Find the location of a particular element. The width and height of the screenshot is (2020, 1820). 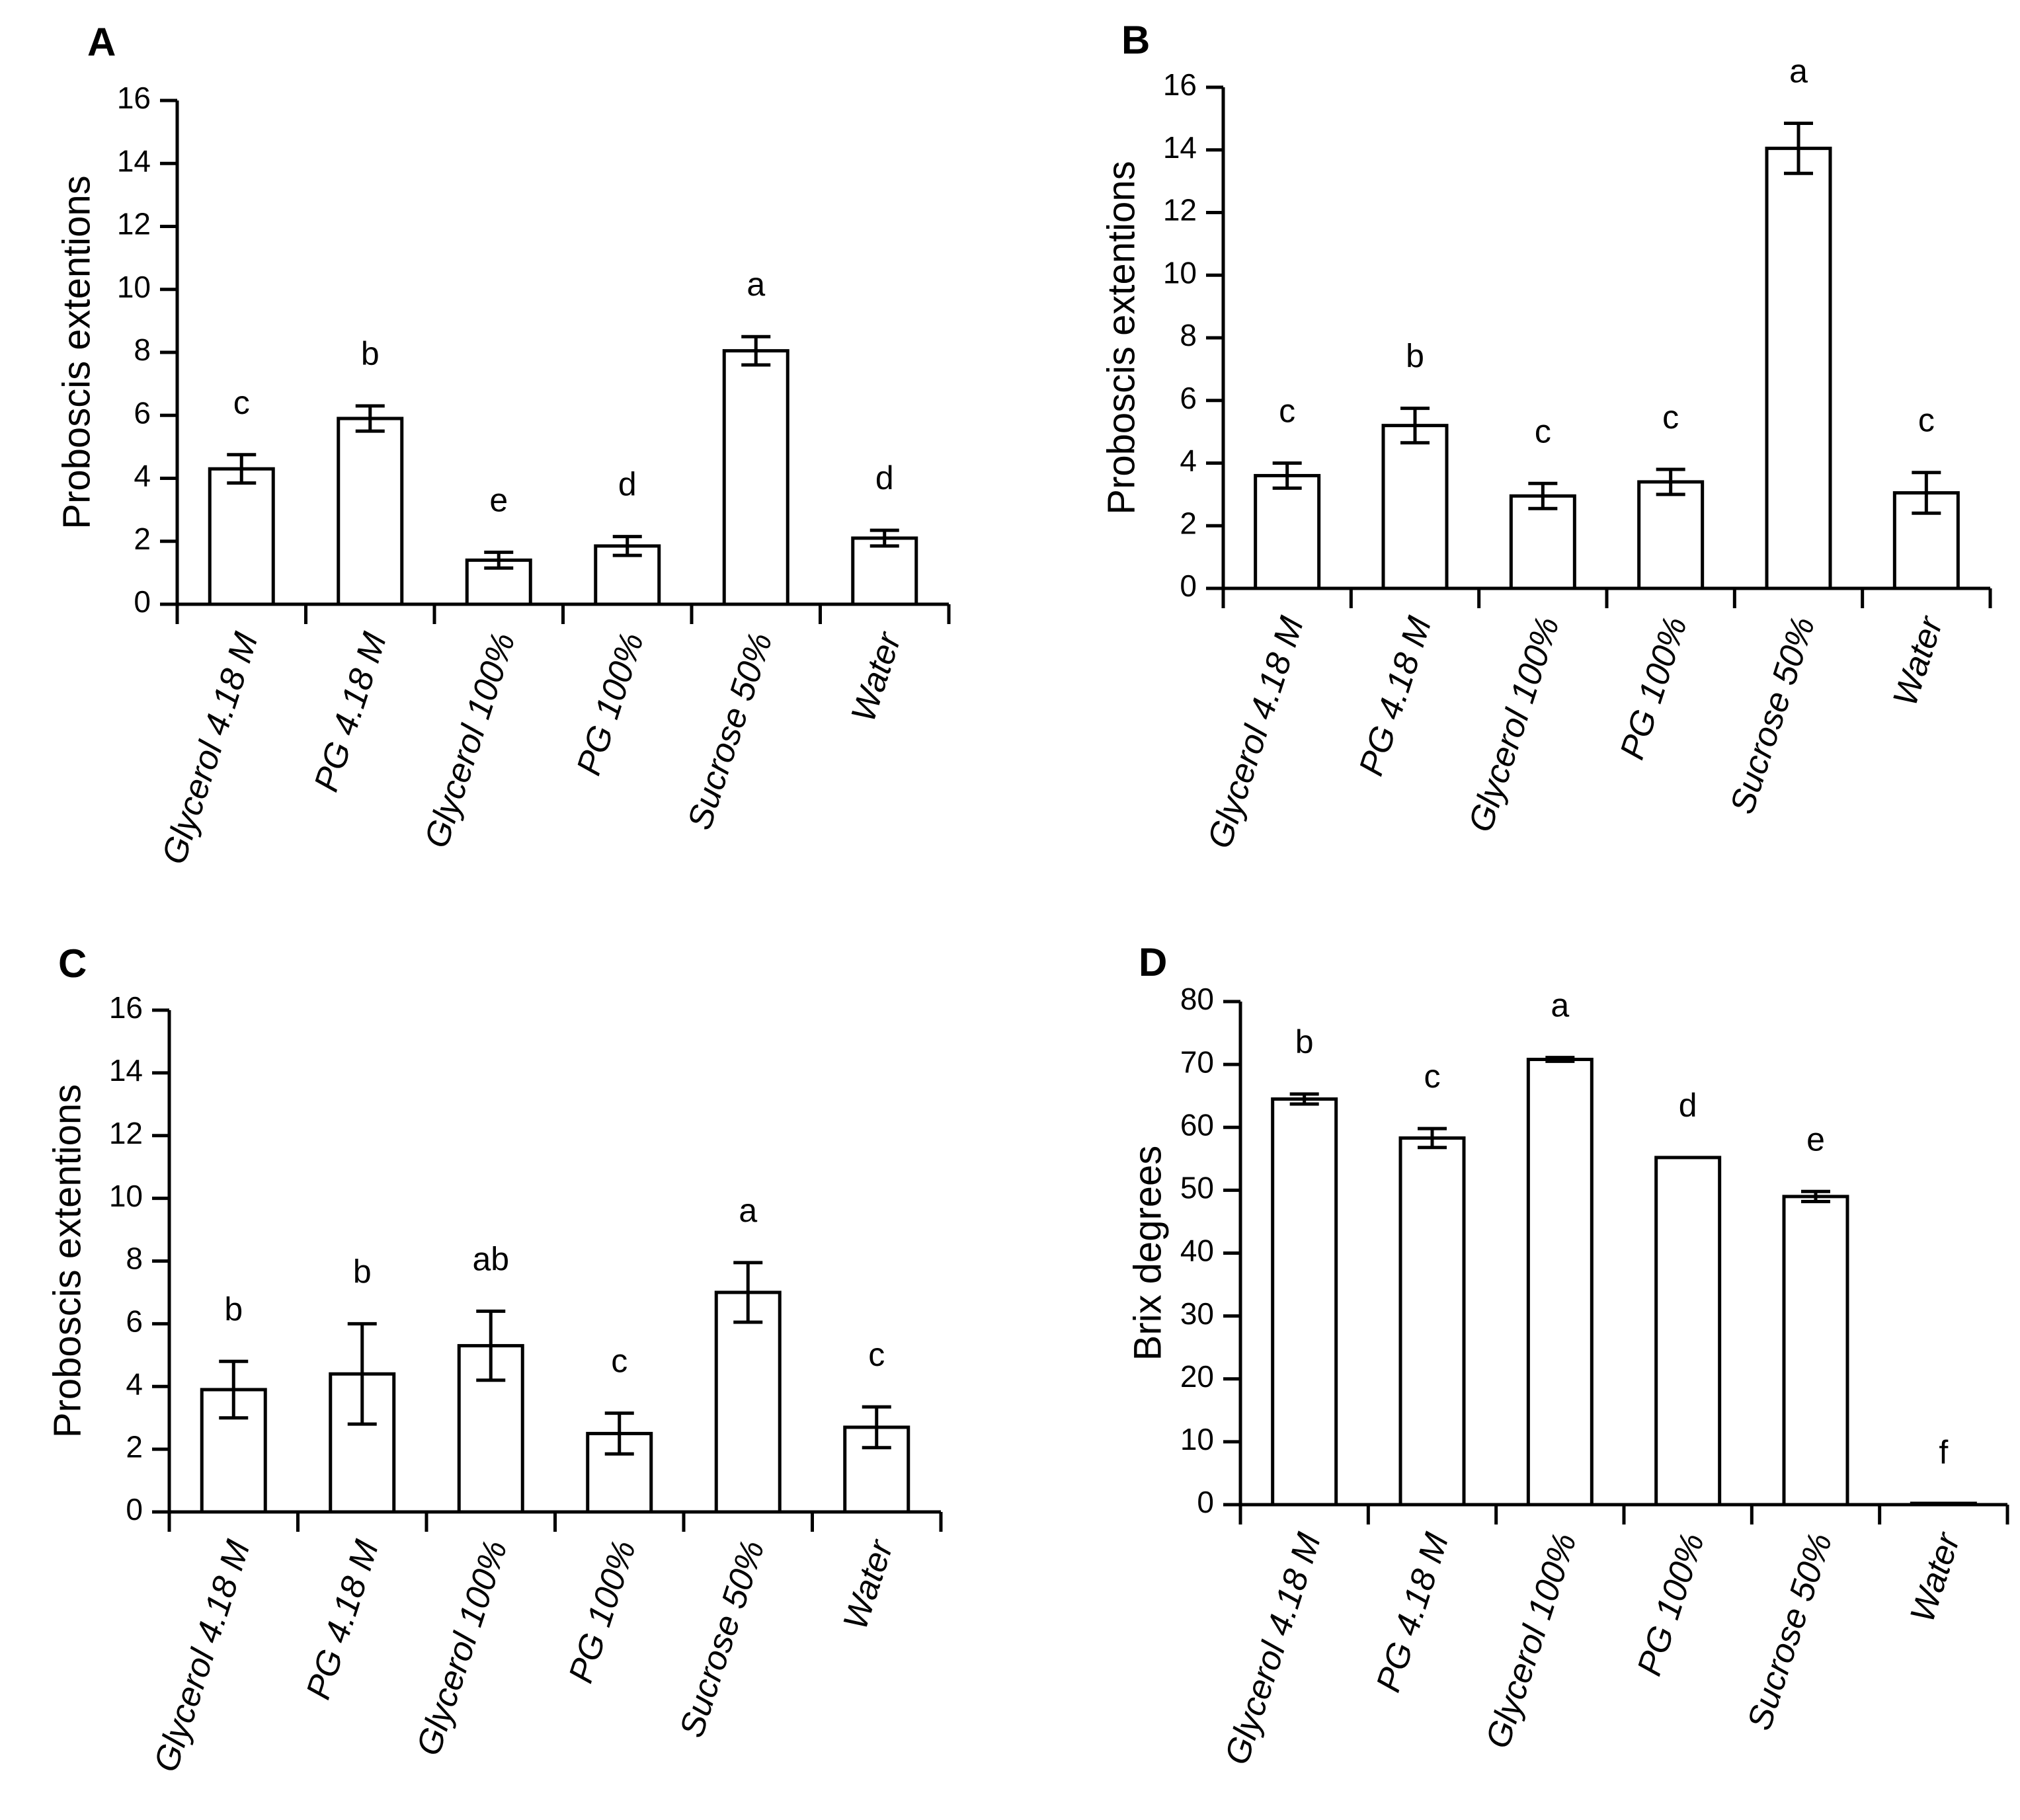

y-tick-label: 8 is located at coordinates (142, 350).